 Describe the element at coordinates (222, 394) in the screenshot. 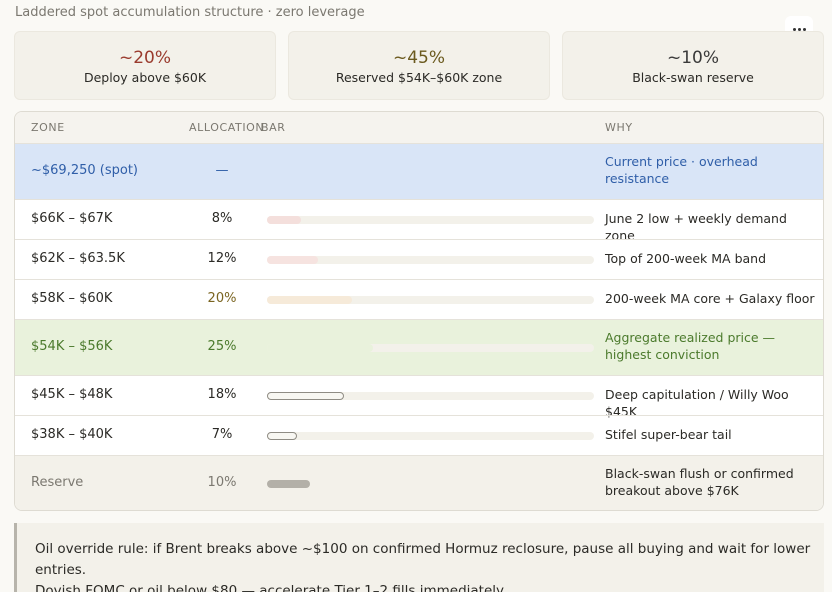

I see `allocation-cell: 18%` at that location.